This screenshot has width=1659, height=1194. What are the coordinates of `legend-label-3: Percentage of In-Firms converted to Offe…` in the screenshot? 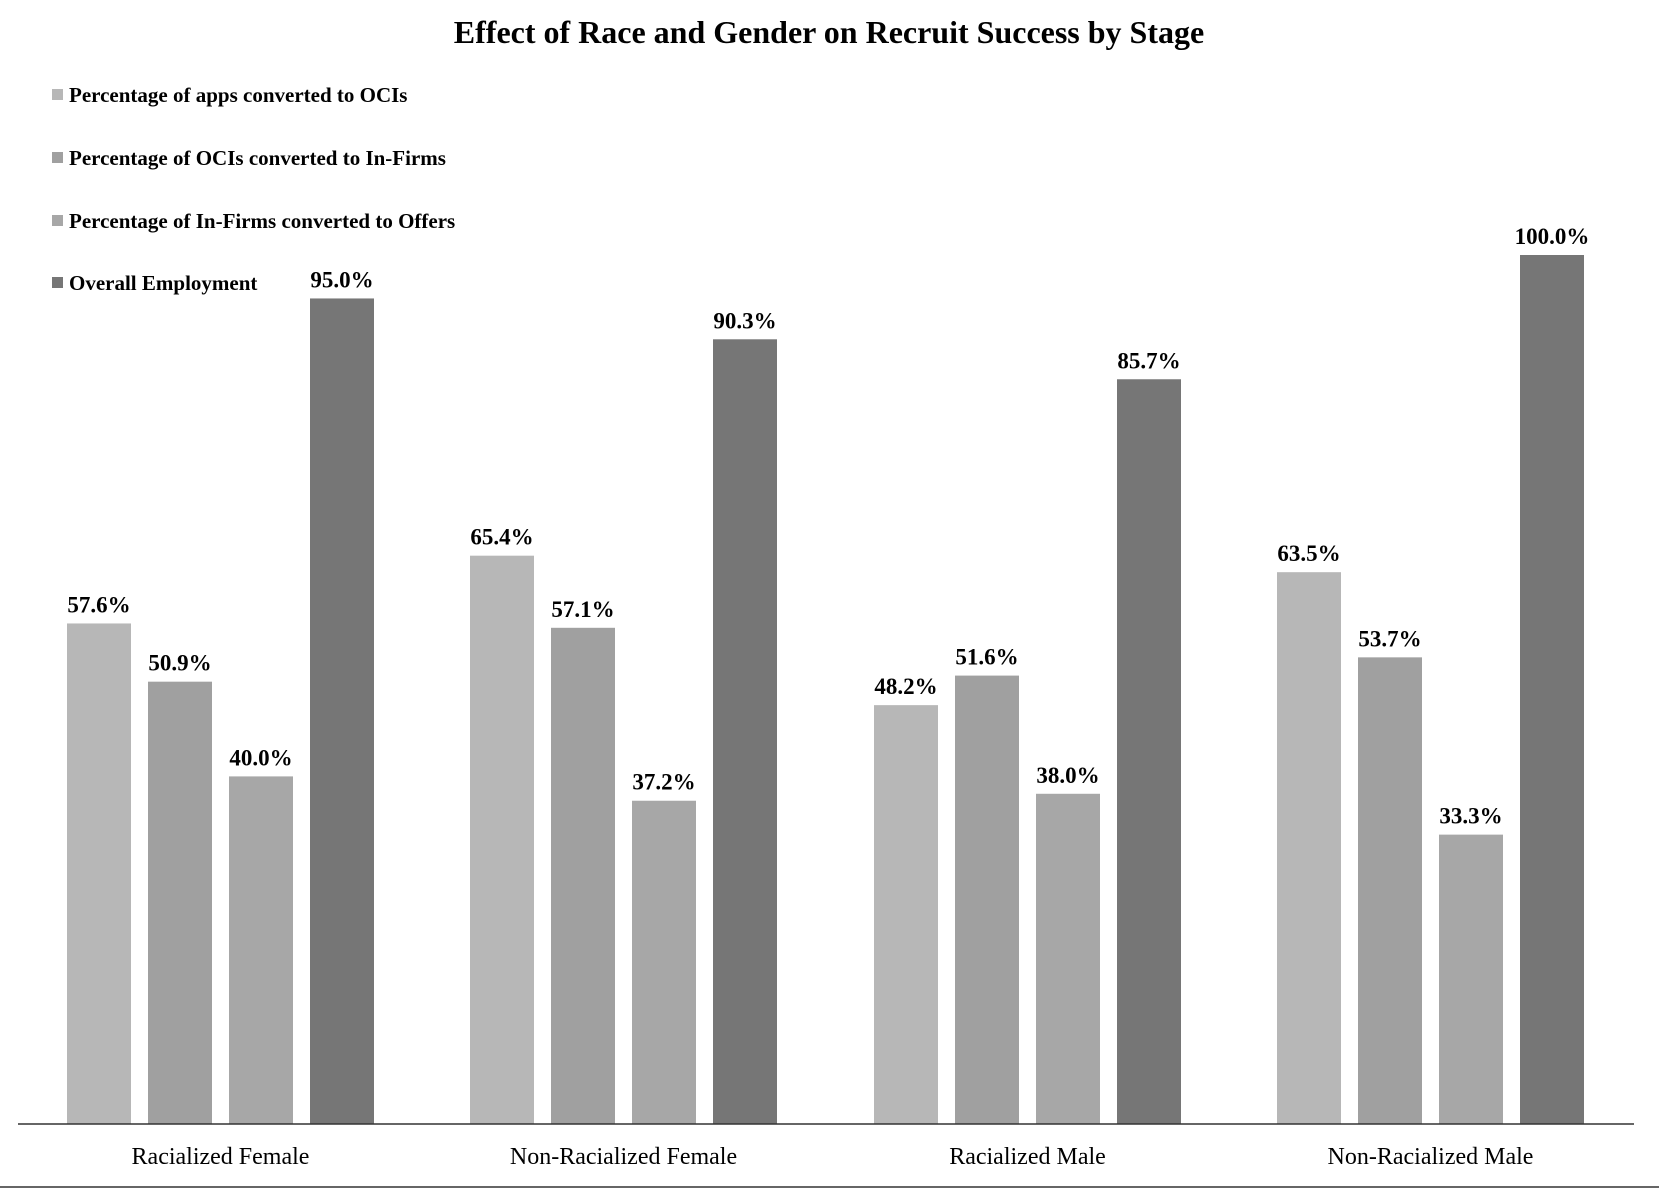 It's located at (262, 221).